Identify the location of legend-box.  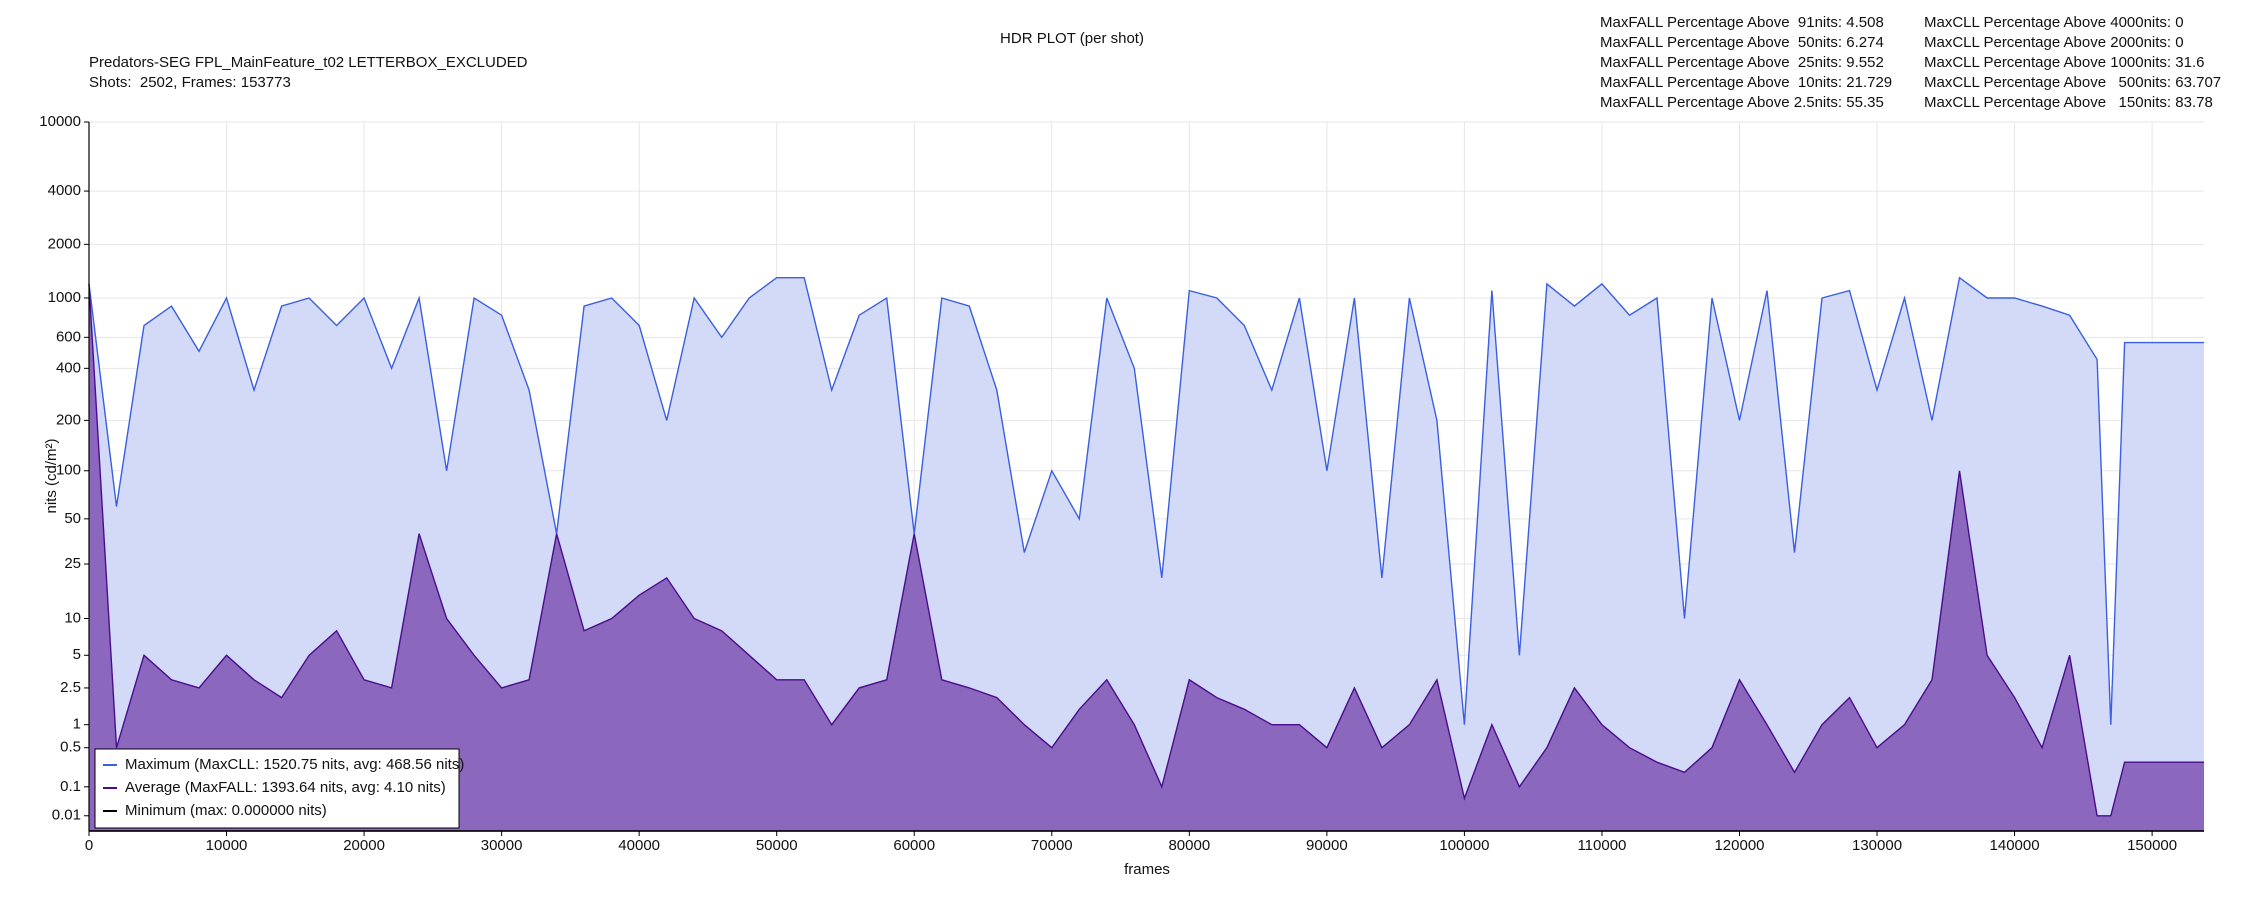
(277, 788).